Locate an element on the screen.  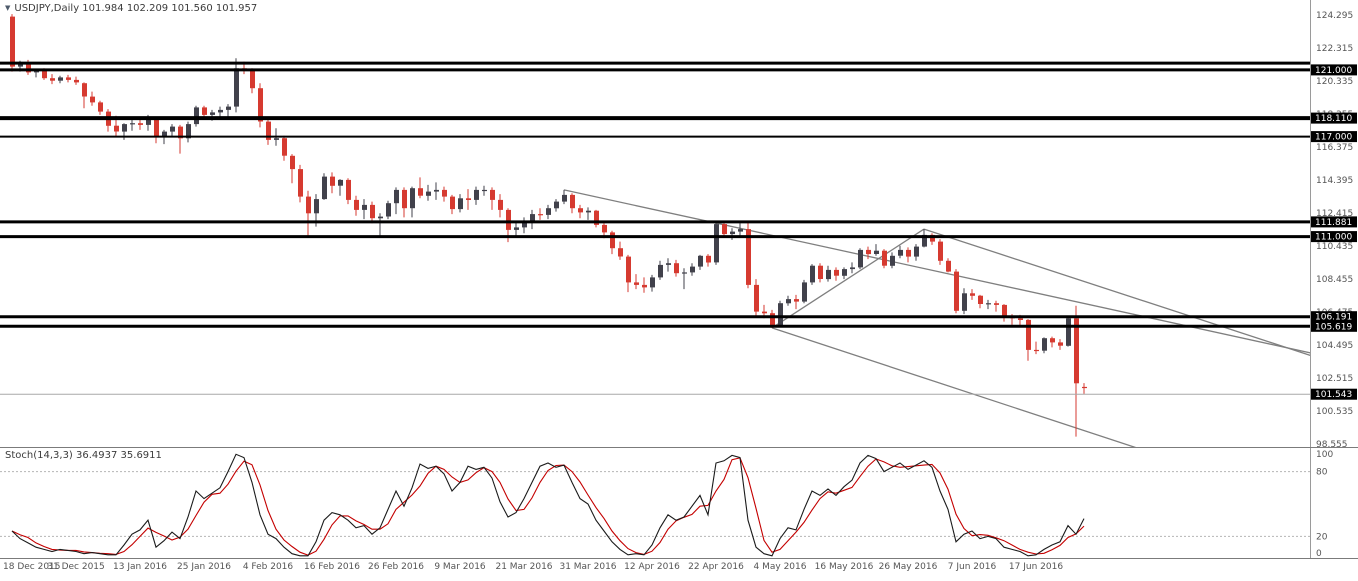
svg-text: 111.000 is located at coordinates (1333, 238).